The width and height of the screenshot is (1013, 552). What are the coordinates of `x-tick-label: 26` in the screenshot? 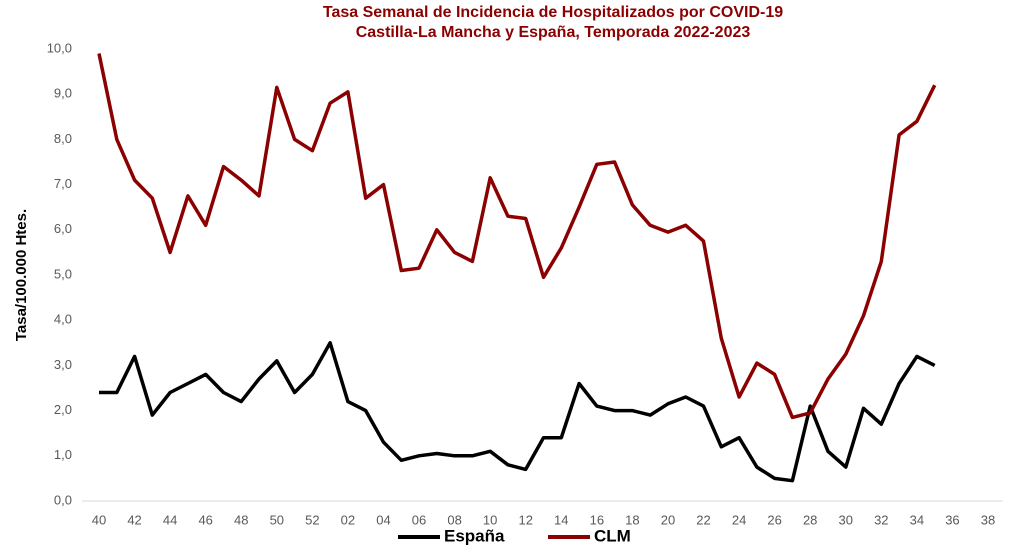 It's located at (774, 519).